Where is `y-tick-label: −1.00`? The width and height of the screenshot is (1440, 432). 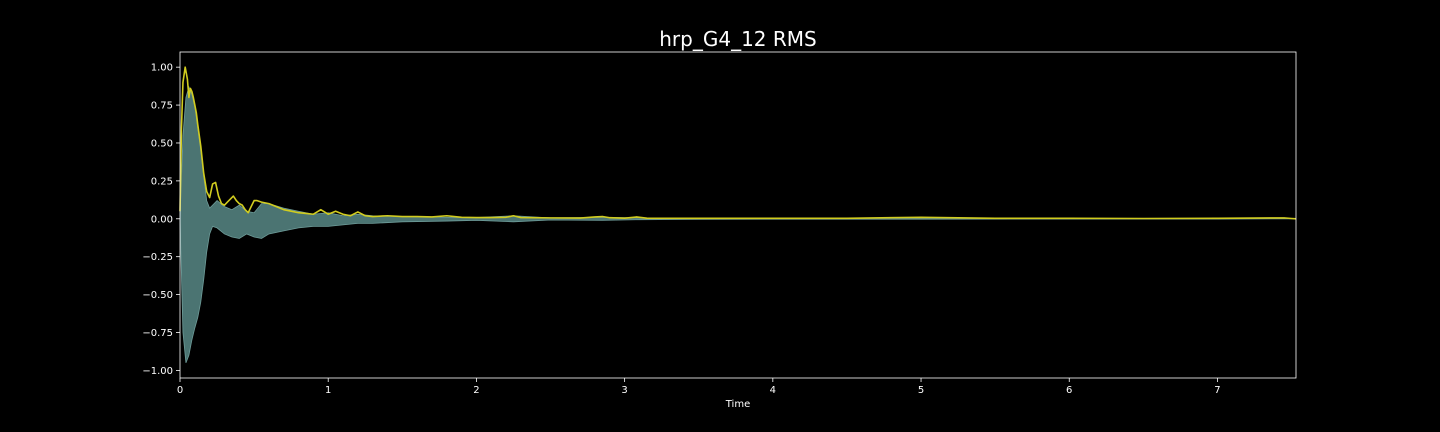
y-tick-label: −1.00 is located at coordinates (157, 371).